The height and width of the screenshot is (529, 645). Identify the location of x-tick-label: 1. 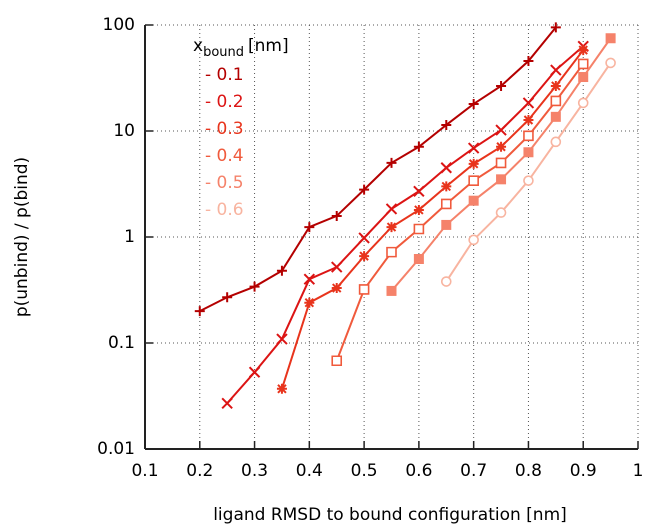
(638, 471).